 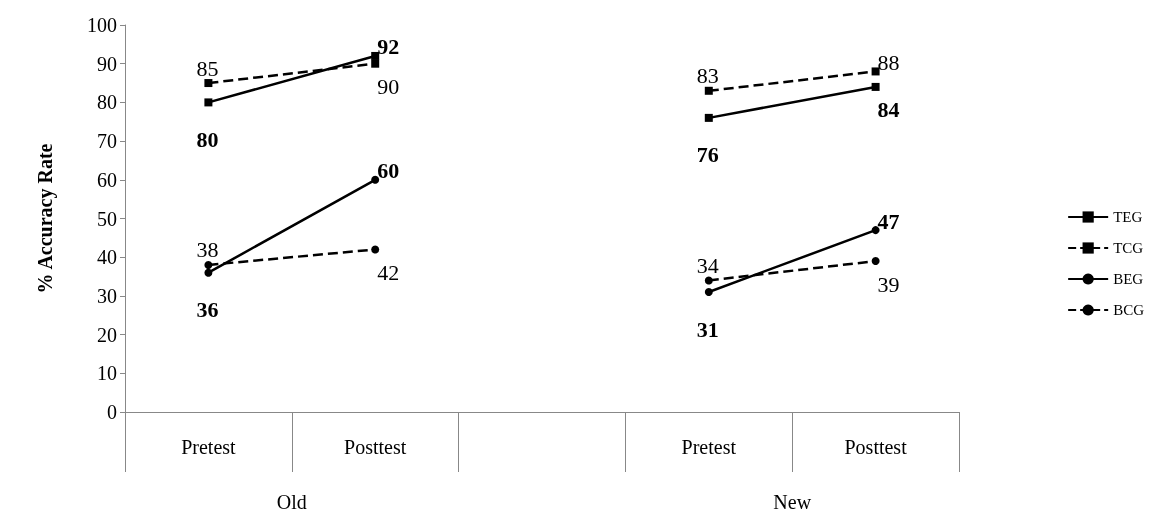 What do you see at coordinates (707, 155) in the screenshot?
I see `data-label: 76` at bounding box center [707, 155].